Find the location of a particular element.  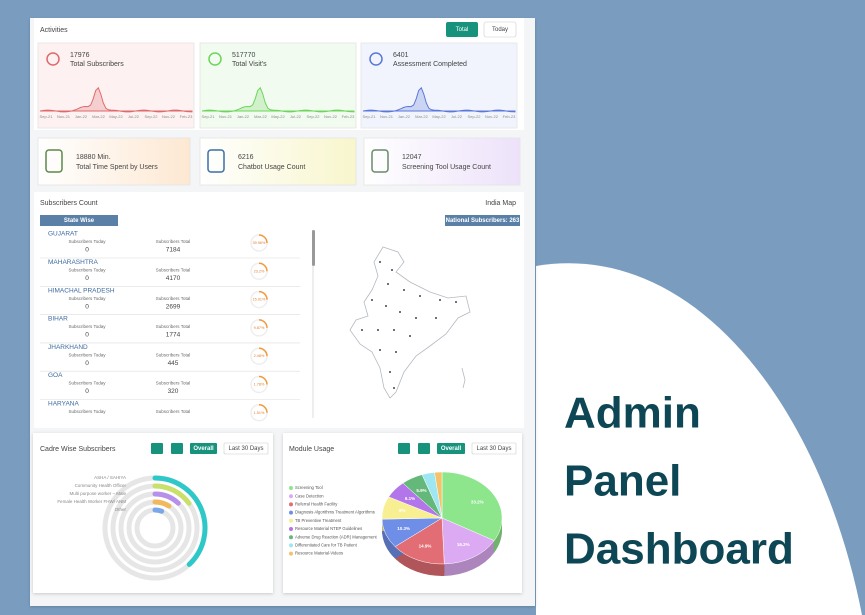

radial-label: Female Health Worker FHW/ ANM is located at coordinates (91, 501).